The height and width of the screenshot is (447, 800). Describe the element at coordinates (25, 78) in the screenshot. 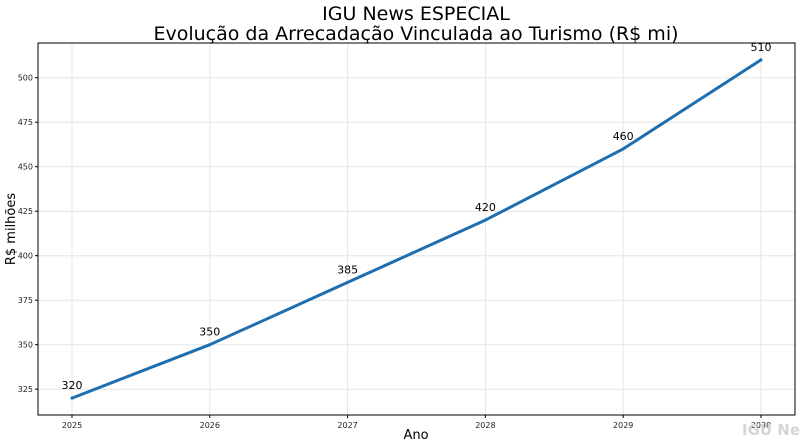

I see `y-tick-label: 500` at that location.